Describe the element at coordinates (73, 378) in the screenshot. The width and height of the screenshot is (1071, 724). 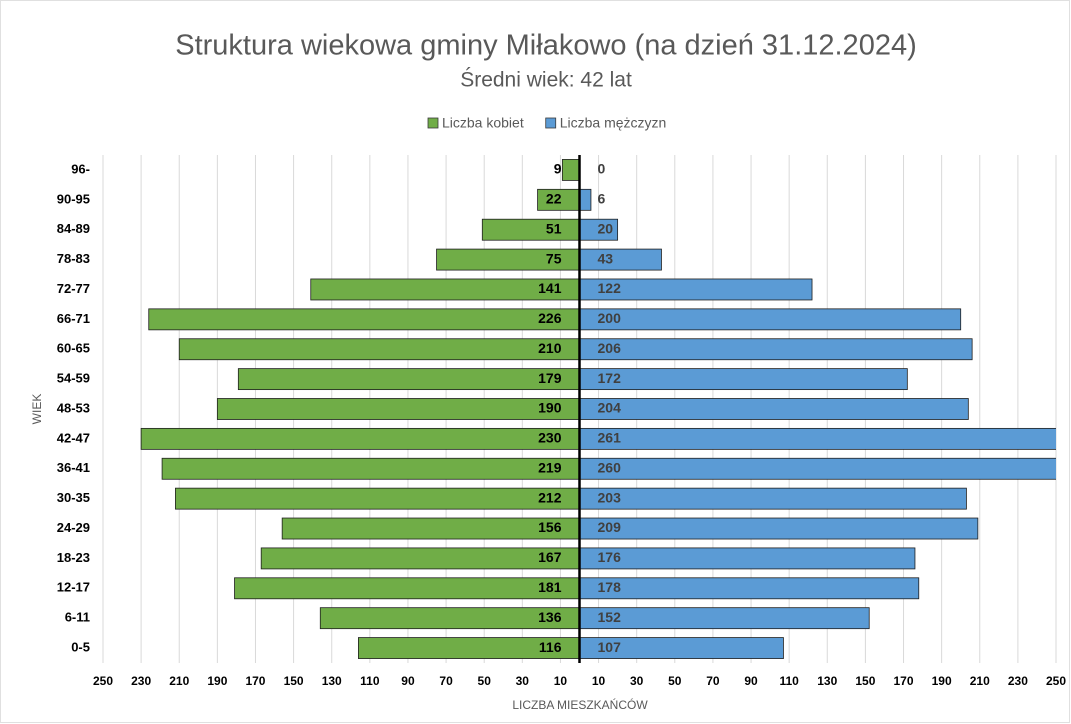
I see `y-tick-label: 54-59` at that location.